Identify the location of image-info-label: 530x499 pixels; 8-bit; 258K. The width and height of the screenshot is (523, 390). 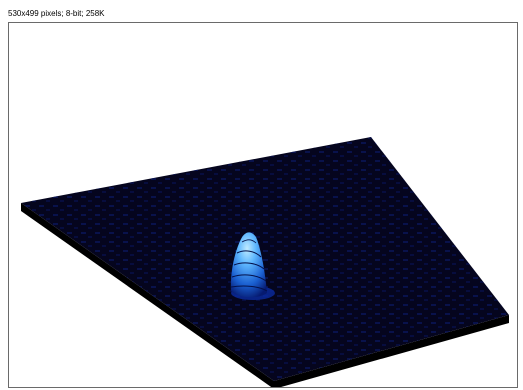
(56, 13).